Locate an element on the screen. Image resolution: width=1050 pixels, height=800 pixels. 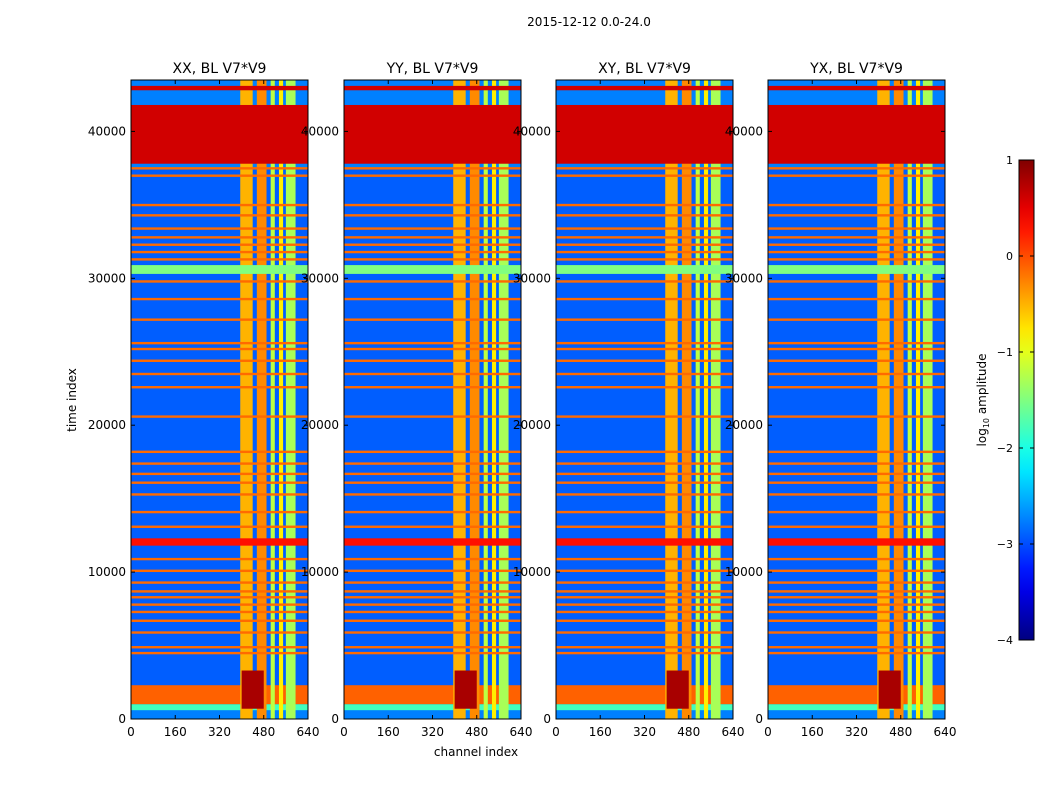
colorbar: 1 0 −1 −2 −3 −4 log10 amplitude is located at coordinates (1005, 400).